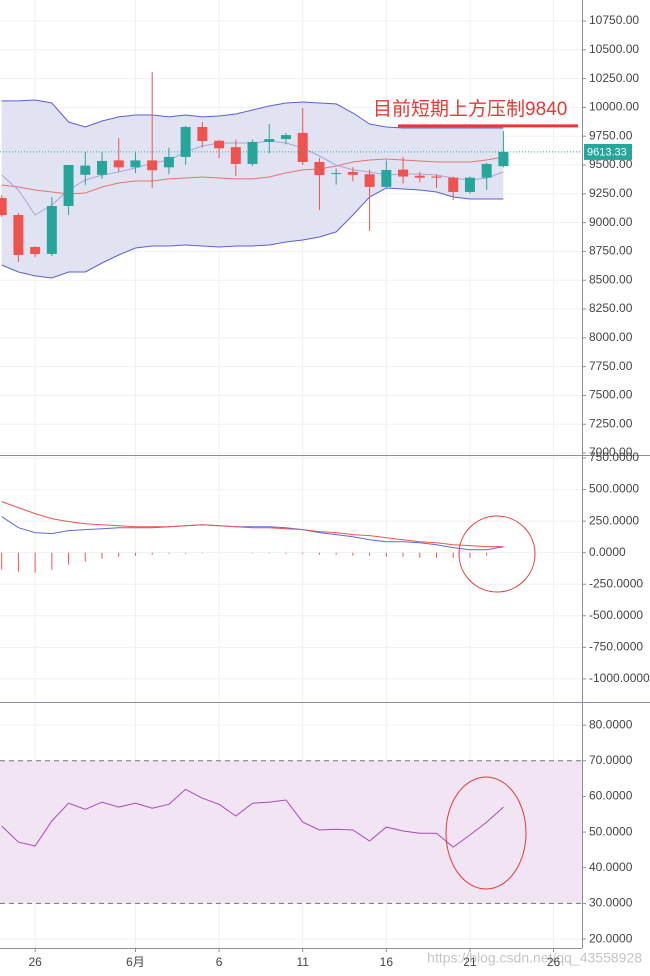 The height and width of the screenshot is (976, 650). Describe the element at coordinates (611, 308) in the screenshot. I see `y-tick-label: 8250.00` at that location.